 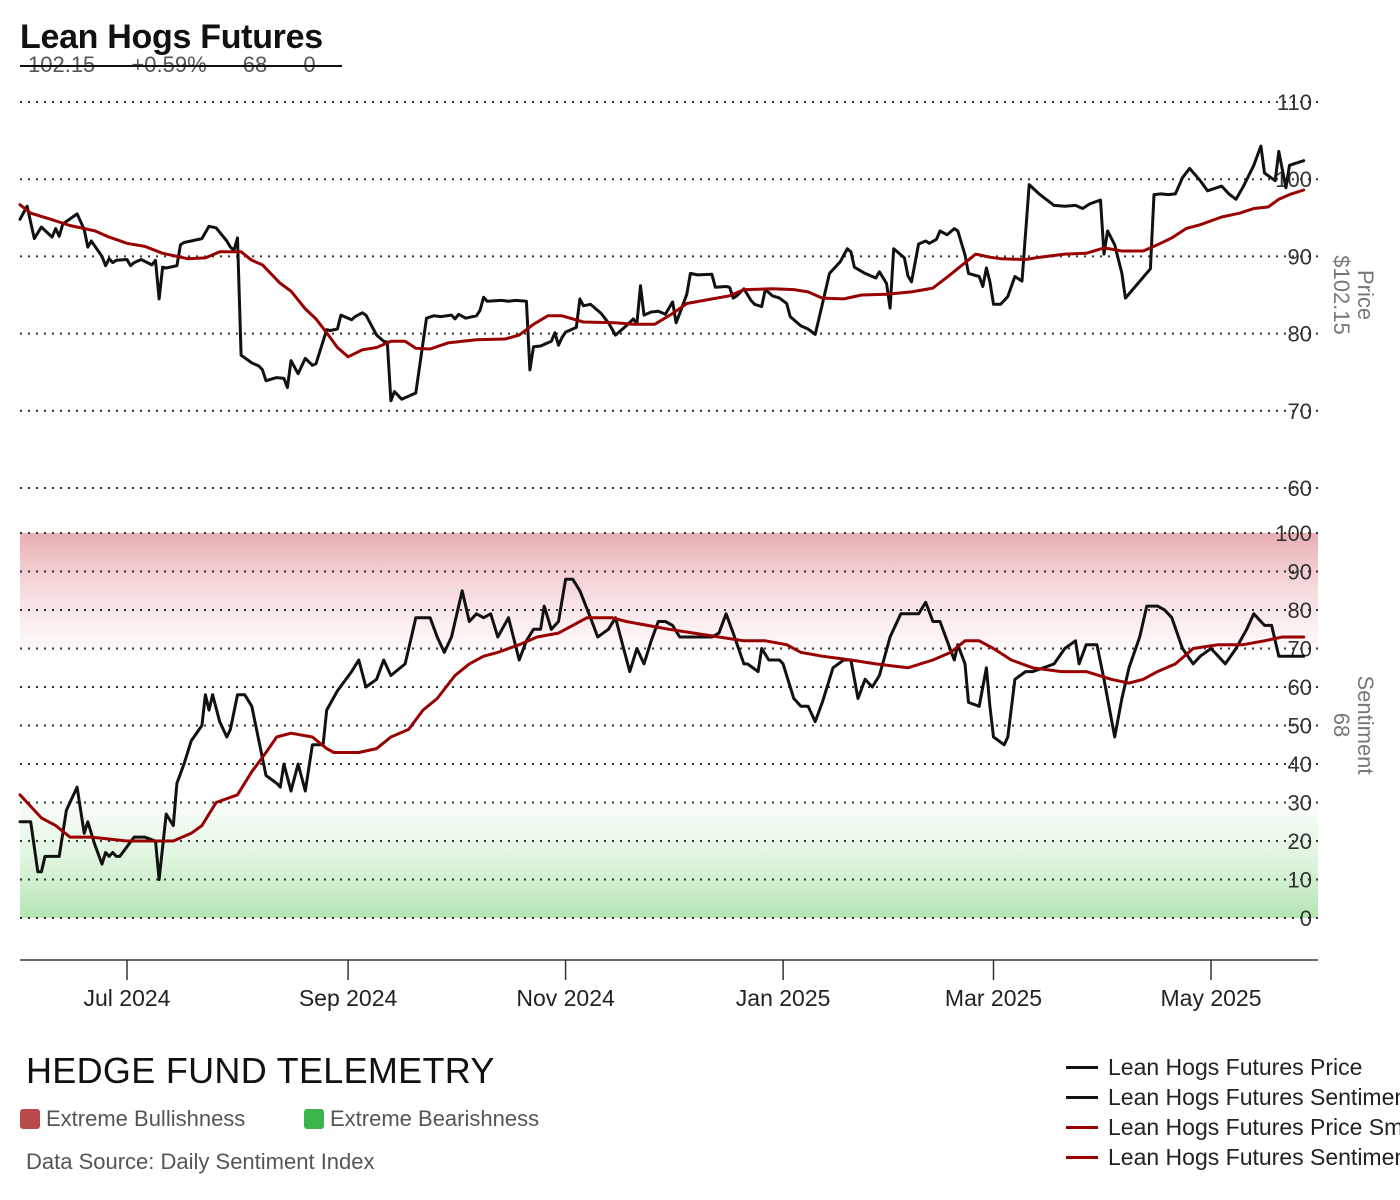 What do you see at coordinates (1300, 880) in the screenshot?
I see `sentiment-axis-tick-label: 10` at bounding box center [1300, 880].